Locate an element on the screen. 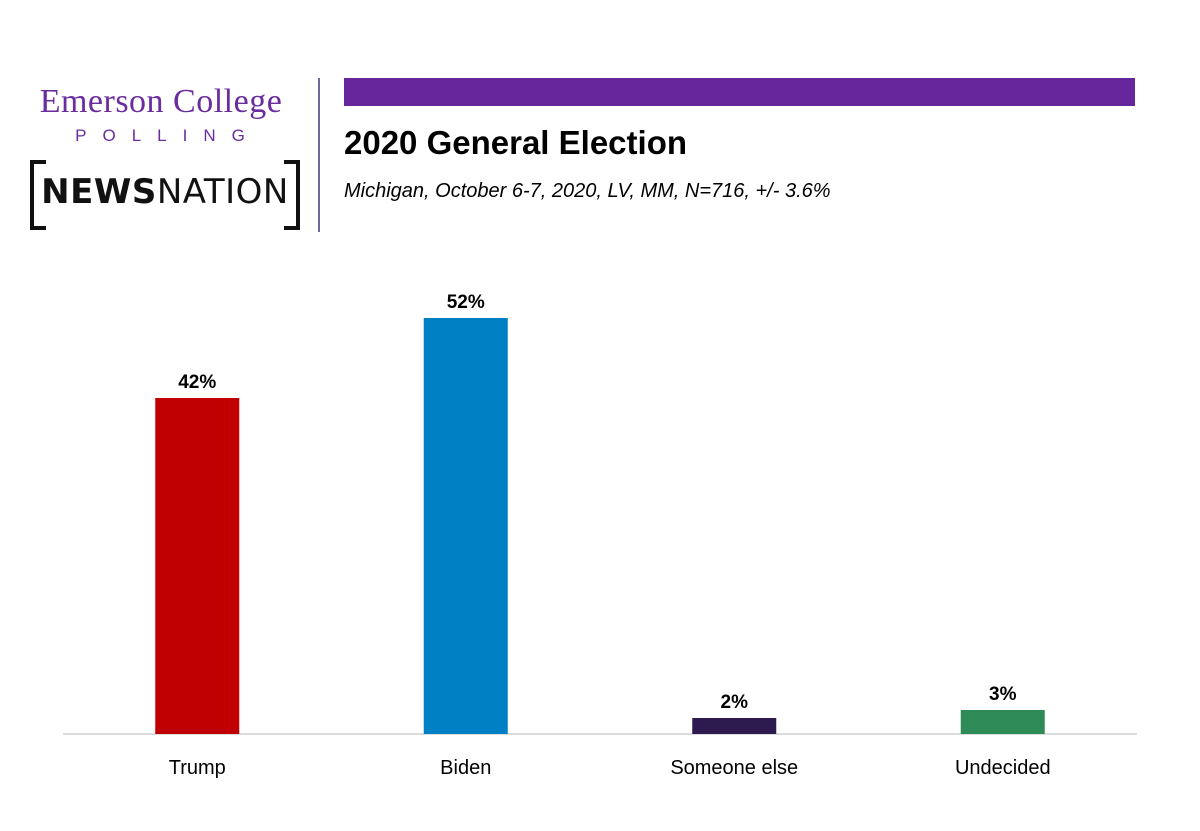 This screenshot has width=1200, height=831. emerson-logo-sub: POLLING is located at coordinates (168, 135).